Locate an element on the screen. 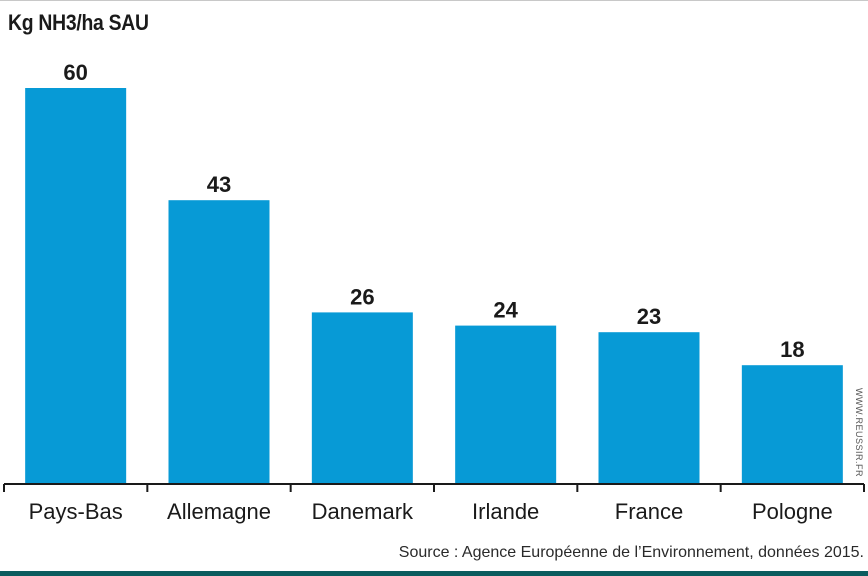 This screenshot has height=576, width=868. bar-allemagne is located at coordinates (219, 342).